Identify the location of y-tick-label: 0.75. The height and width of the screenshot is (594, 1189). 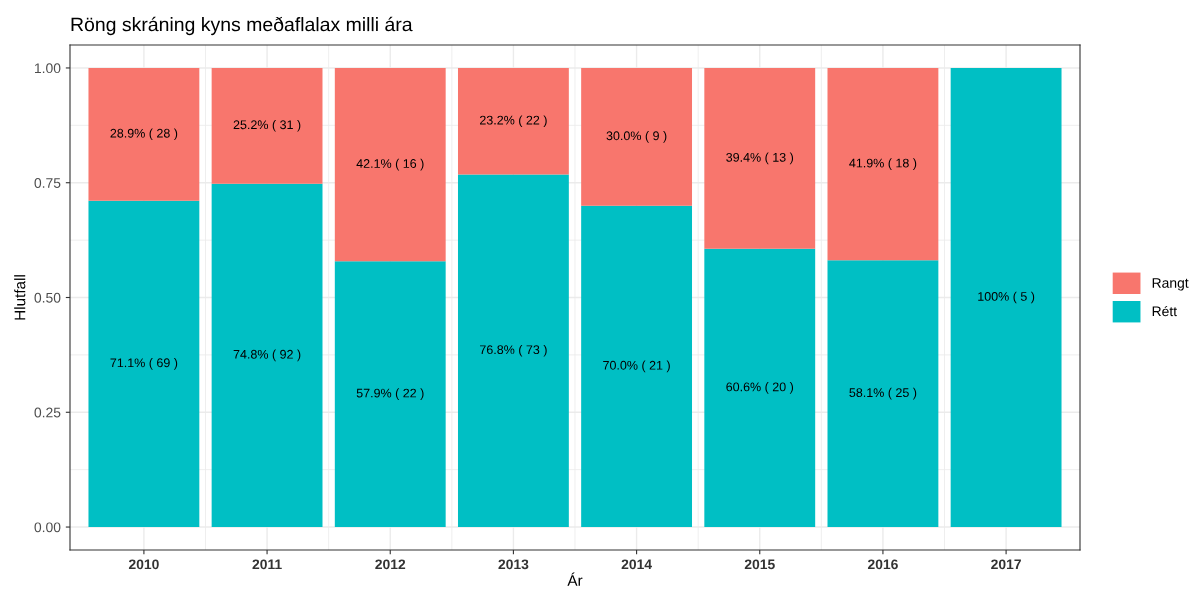
(47, 183).